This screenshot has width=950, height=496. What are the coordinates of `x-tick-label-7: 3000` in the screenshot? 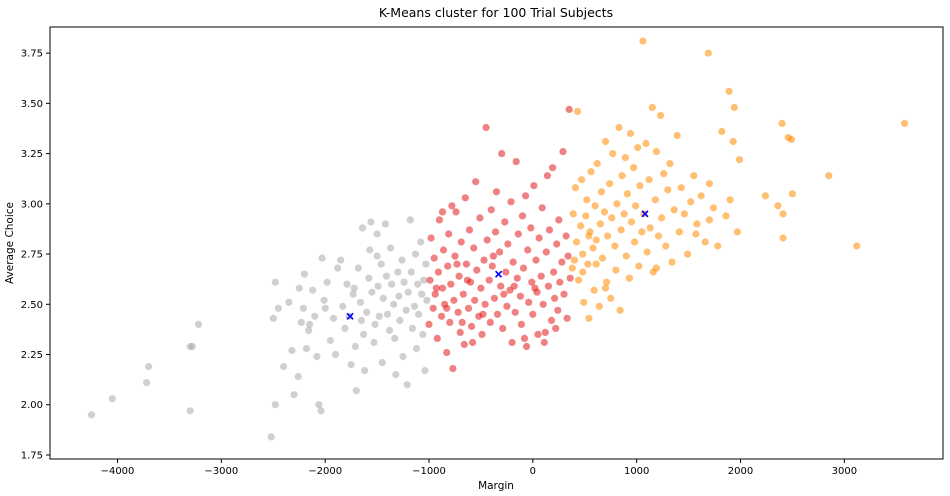 It's located at (844, 471).